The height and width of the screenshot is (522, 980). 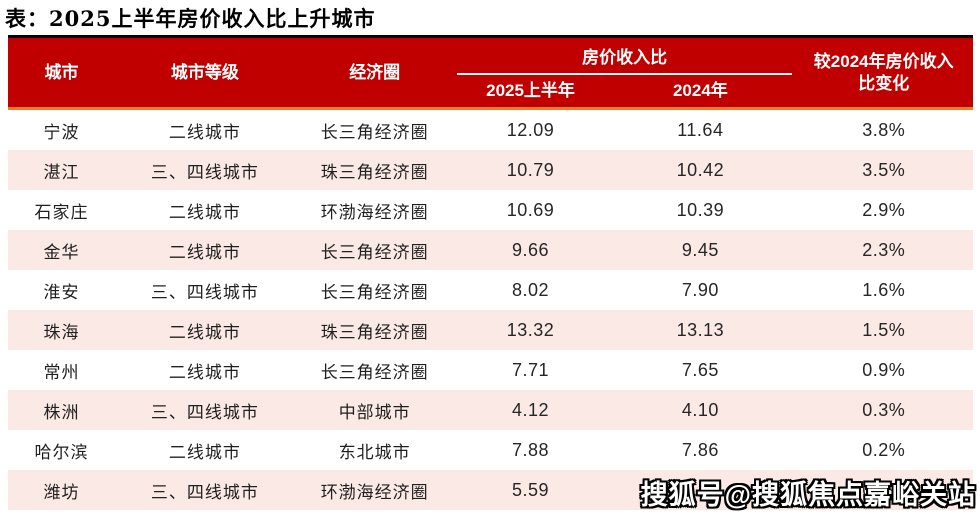 I want to click on table-row: 哈尔滨 二线城市 东北城市 7.88 7.86 0.2%, so click(x=490, y=450).